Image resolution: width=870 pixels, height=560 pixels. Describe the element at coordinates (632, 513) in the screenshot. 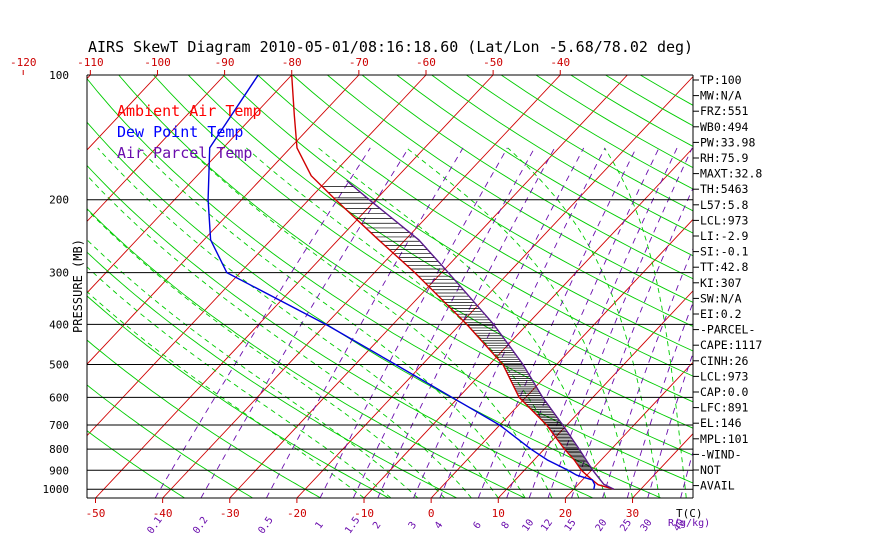

I see `temp-tick-label-bottom: 30` at that location.